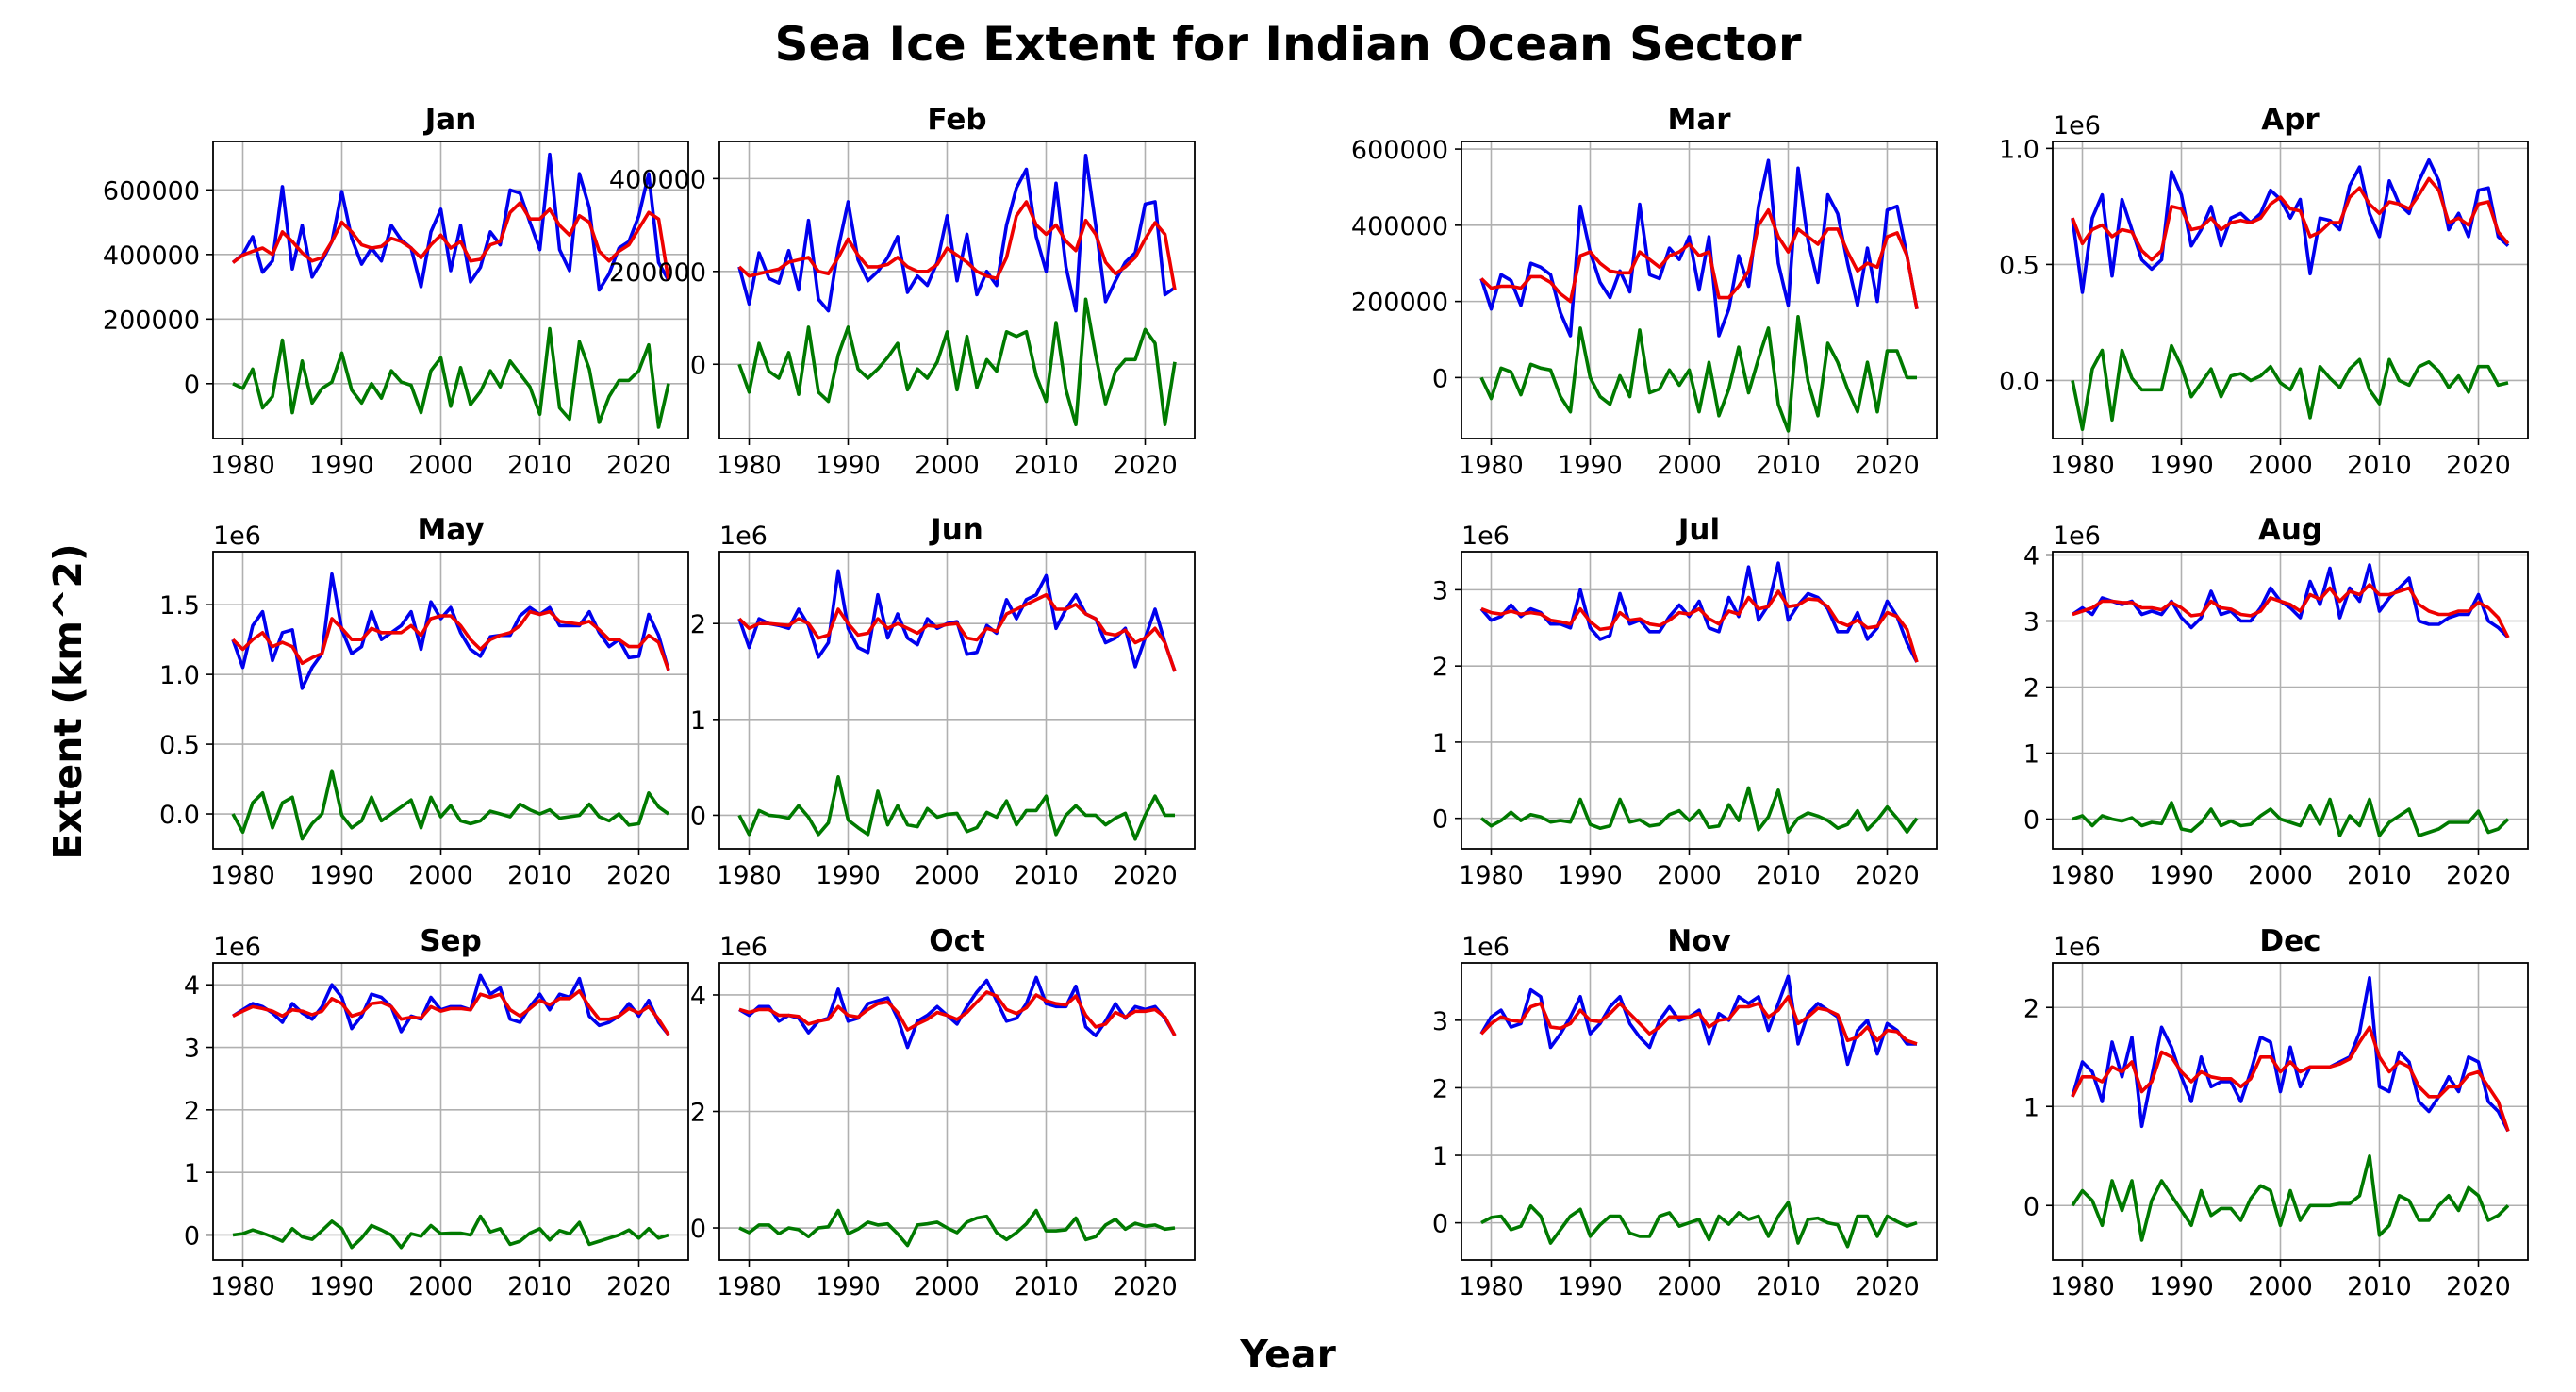 The image size is (2576, 1392). I want to click on subplot-jun: 1980 1990 2000 2010 2020 0 1 2 1e6 Jun, so click(943, 701).